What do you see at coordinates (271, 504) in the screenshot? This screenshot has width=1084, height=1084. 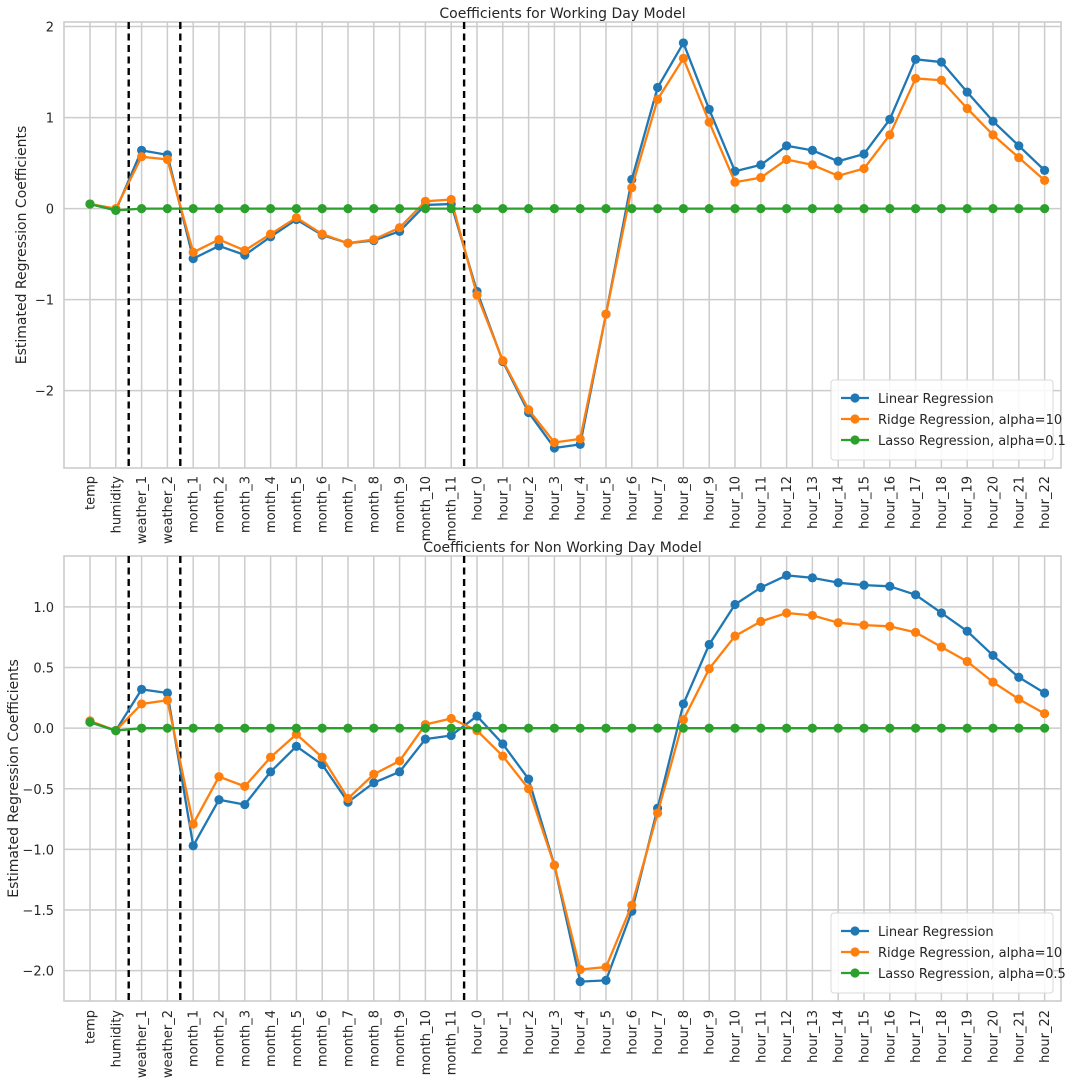 I see `x-tick-label: month_4` at bounding box center [271, 504].